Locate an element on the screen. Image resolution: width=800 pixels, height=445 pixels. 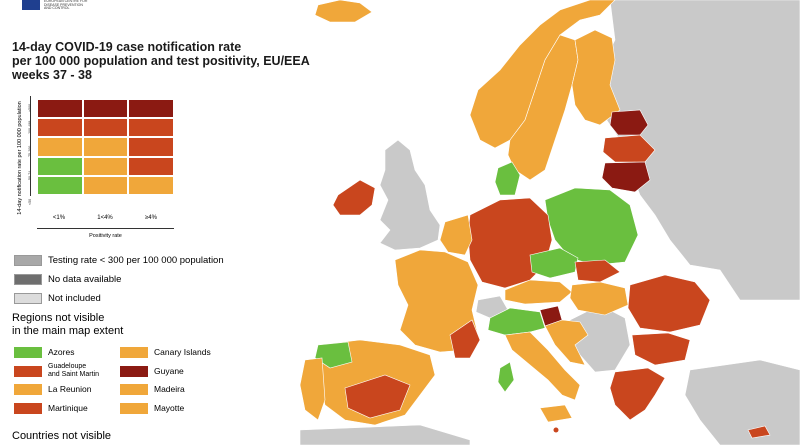
north-africa-region is located at coordinates (385, 434).